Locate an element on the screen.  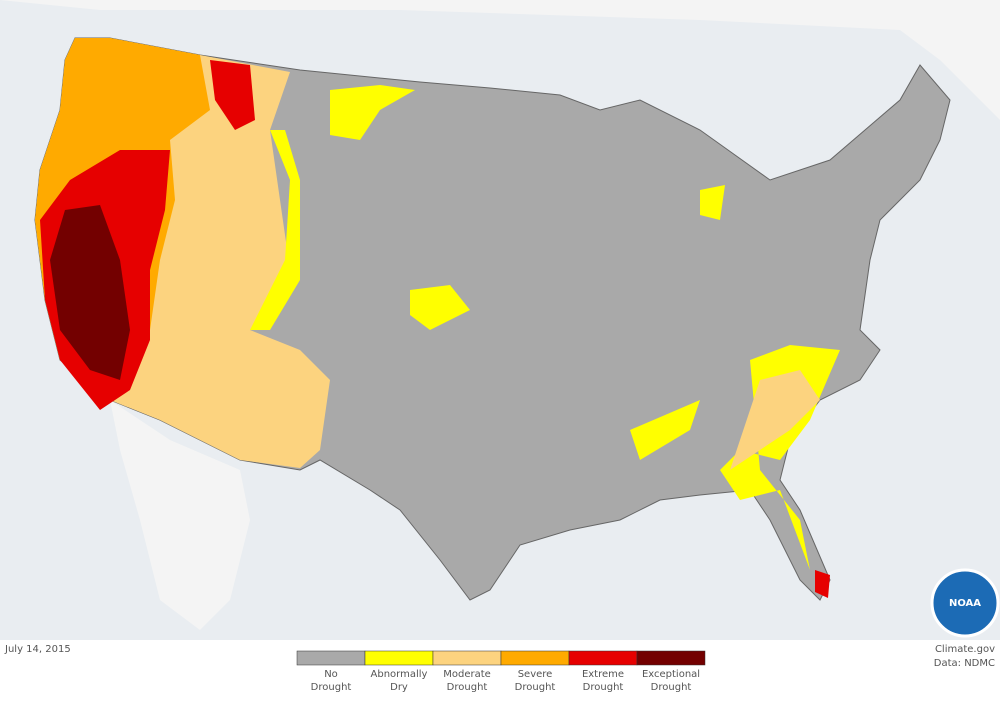
dry-michigan is located at coordinates (712, 202).